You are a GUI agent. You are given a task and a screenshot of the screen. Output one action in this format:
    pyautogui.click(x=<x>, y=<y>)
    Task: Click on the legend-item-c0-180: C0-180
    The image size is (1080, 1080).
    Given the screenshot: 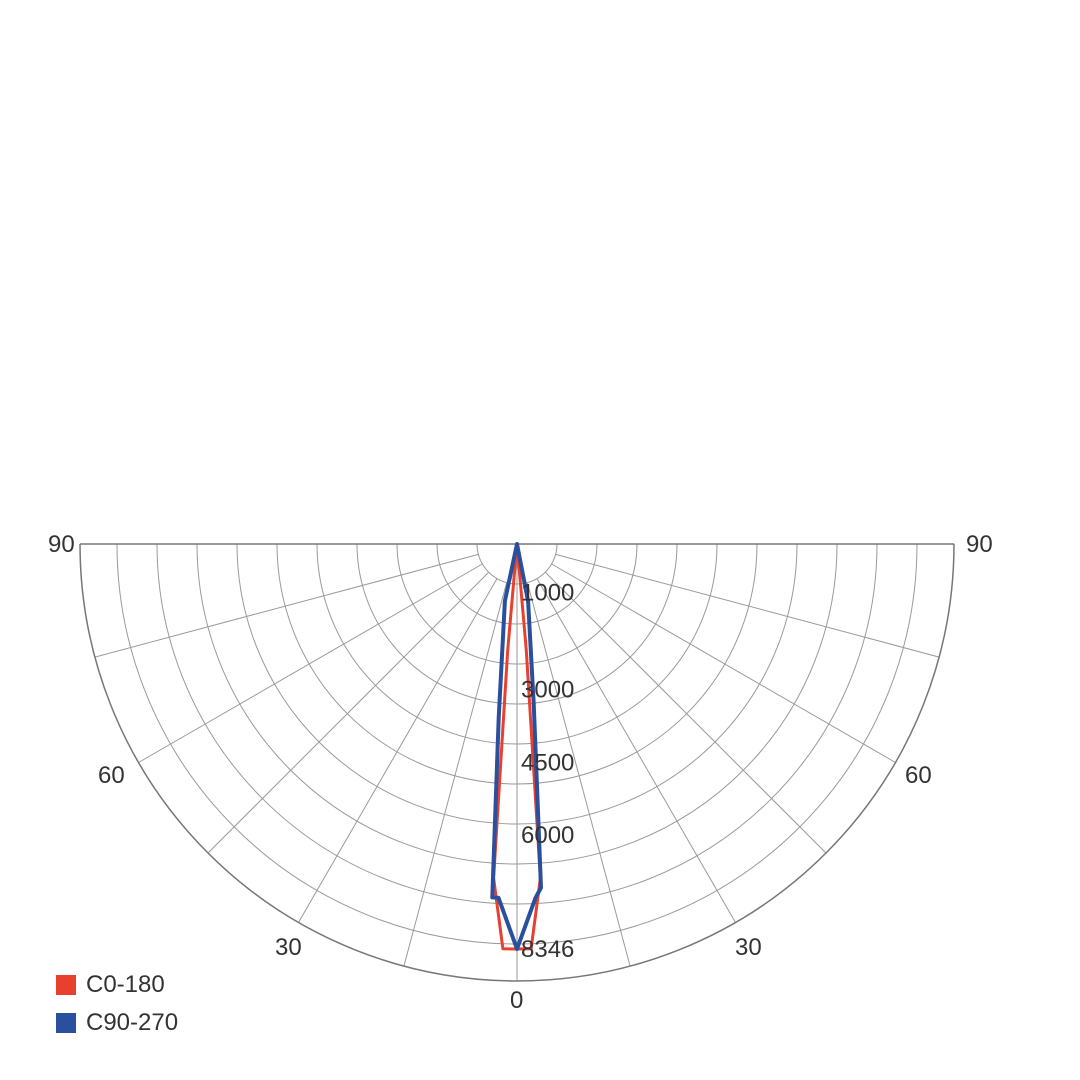 What is the action you would take?
    pyautogui.click(x=117, y=985)
    